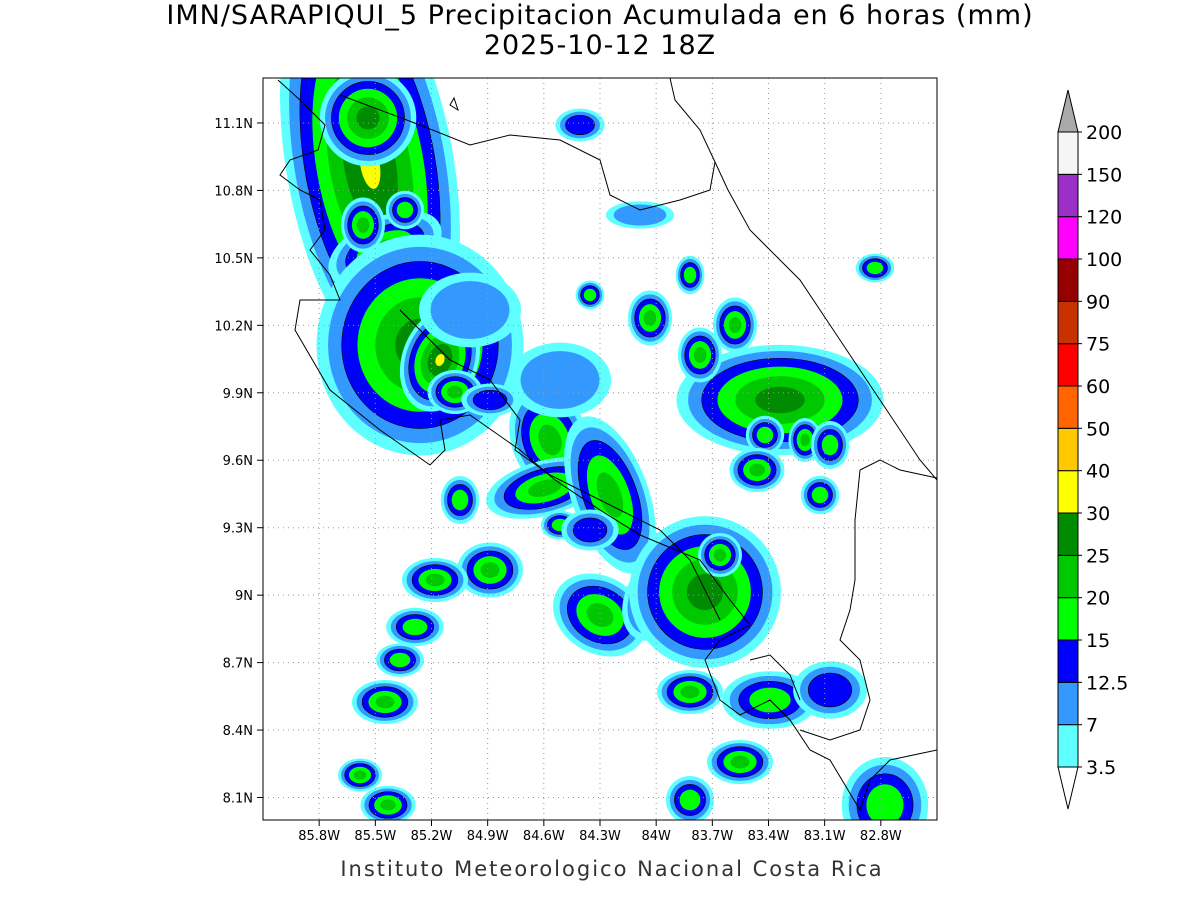 Image resolution: width=1200 pixels, height=904 pixels. Describe the element at coordinates (1098, 514) in the screenshot. I see `colorbar-label: 30` at that location.